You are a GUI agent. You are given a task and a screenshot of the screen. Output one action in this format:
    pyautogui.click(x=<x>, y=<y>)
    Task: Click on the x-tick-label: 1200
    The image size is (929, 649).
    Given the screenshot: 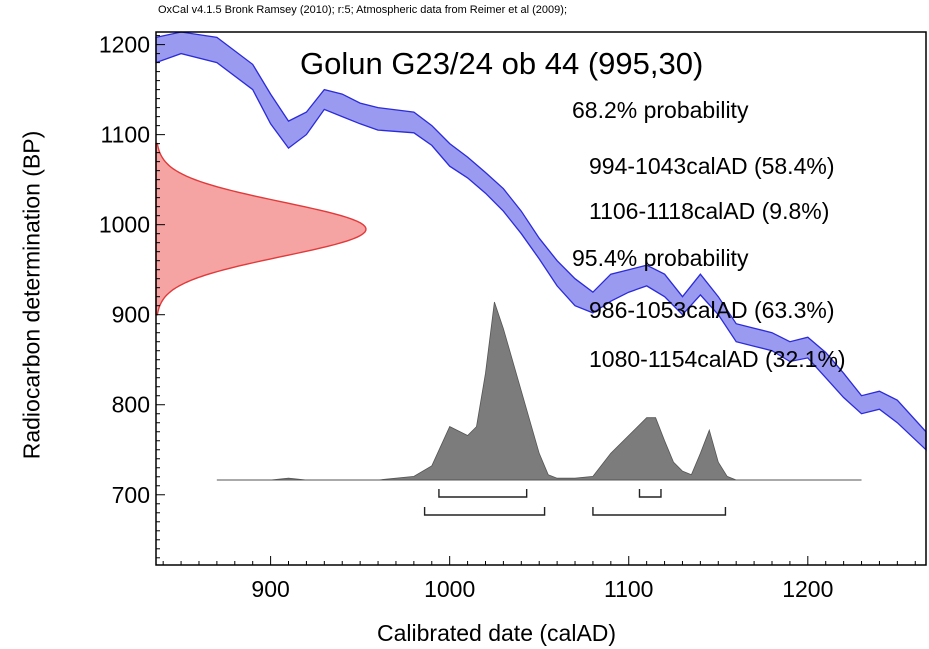 What is the action you would take?
    pyautogui.click(x=807, y=589)
    